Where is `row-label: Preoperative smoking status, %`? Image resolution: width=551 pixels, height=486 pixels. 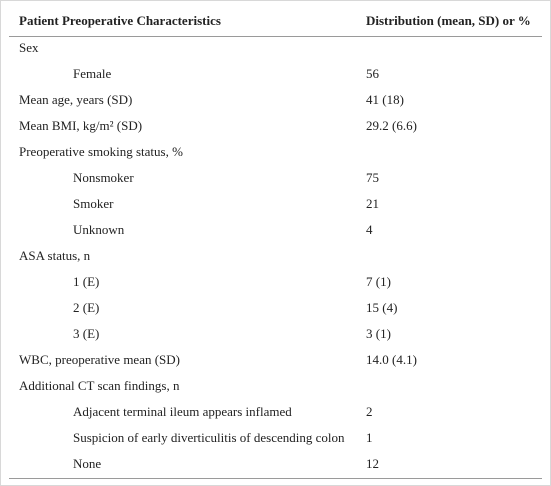 row-label: Preoperative smoking status, % is located at coordinates (101, 151).